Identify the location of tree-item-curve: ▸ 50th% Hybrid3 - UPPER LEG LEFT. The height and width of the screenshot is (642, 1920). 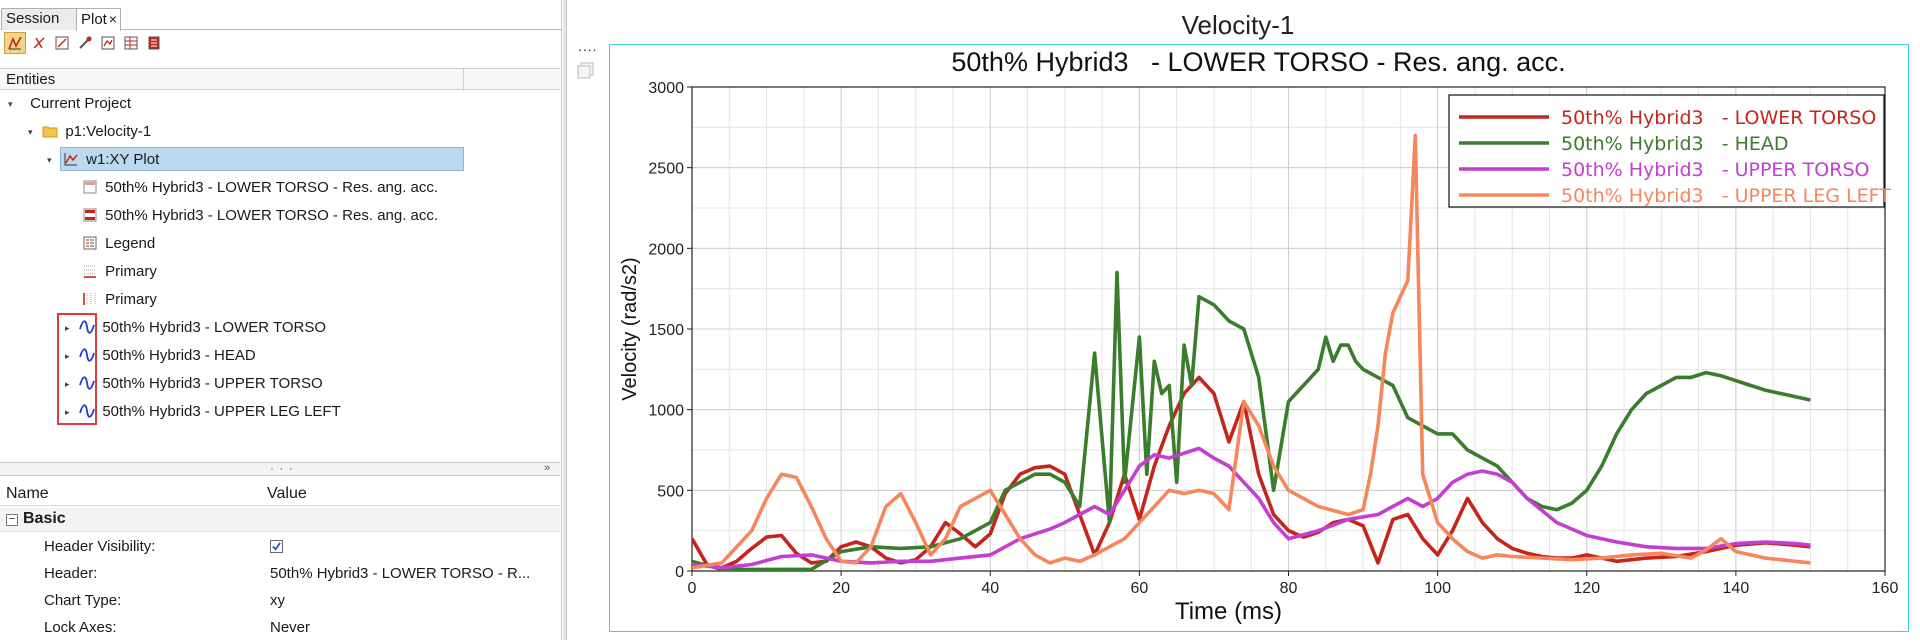
(203, 412).